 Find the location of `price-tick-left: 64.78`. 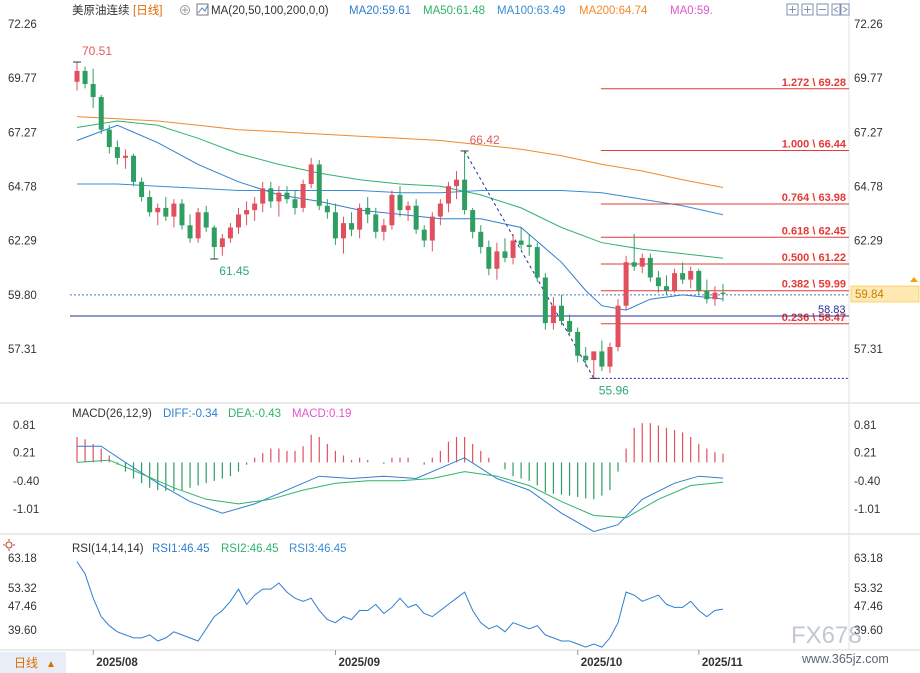

price-tick-left: 64.78 is located at coordinates (22, 188).